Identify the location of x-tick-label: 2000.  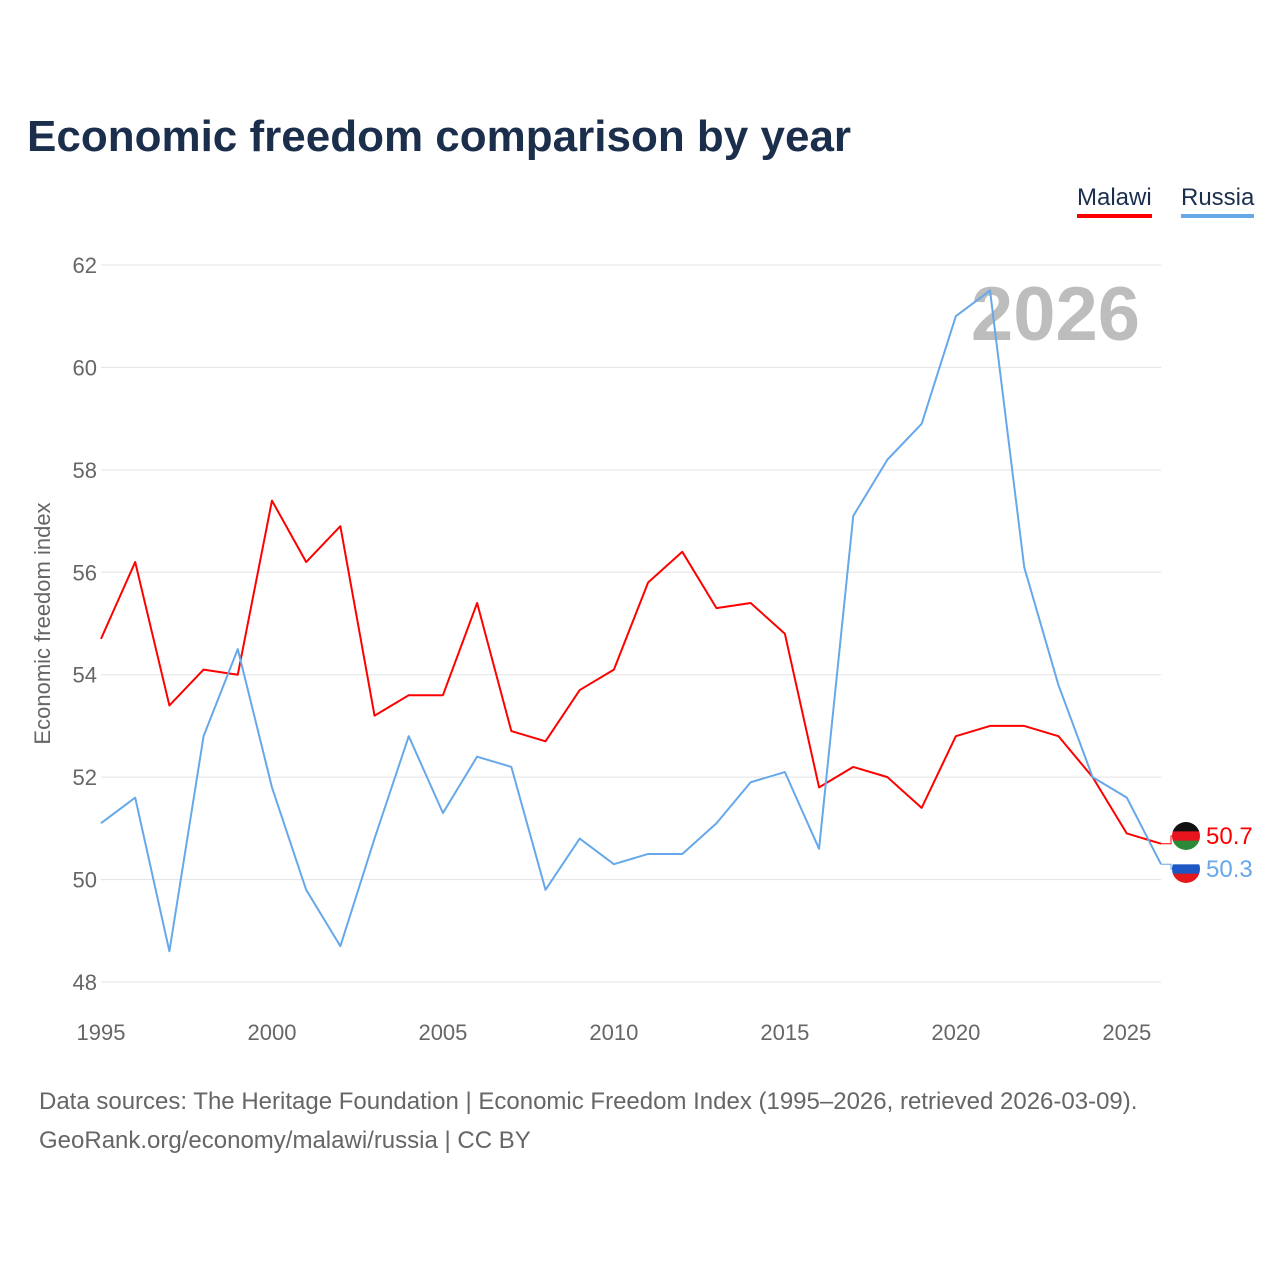
(271, 1032).